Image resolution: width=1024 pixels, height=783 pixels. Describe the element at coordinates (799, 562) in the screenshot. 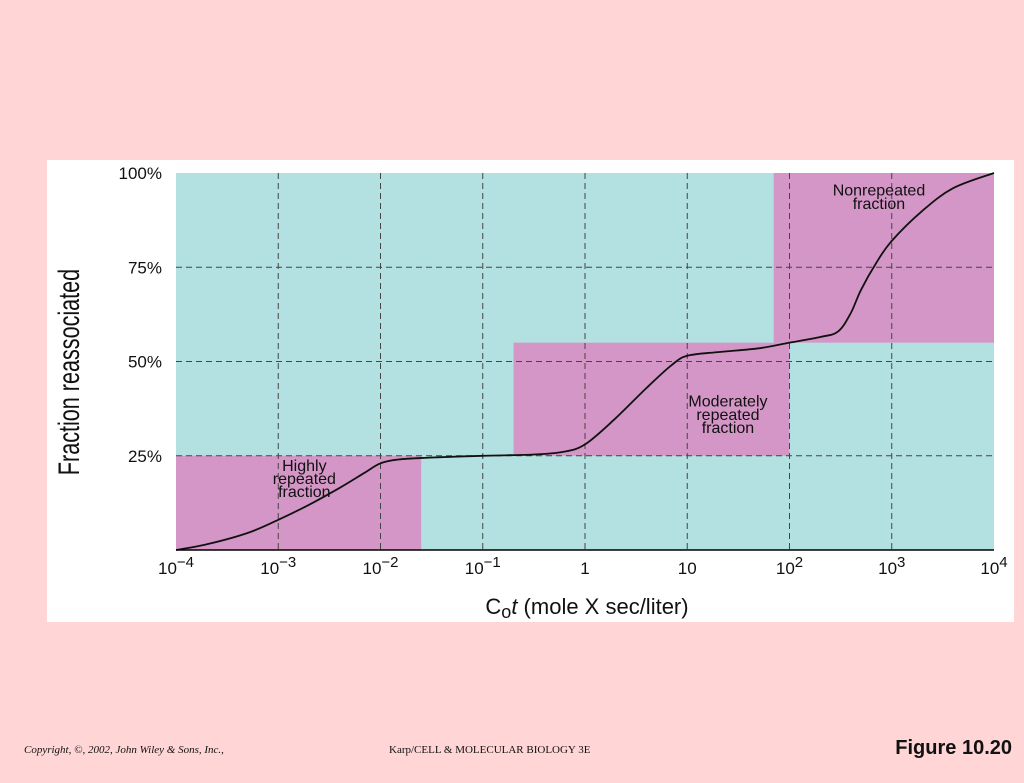

I see `x-tick-exponent: 2` at that location.